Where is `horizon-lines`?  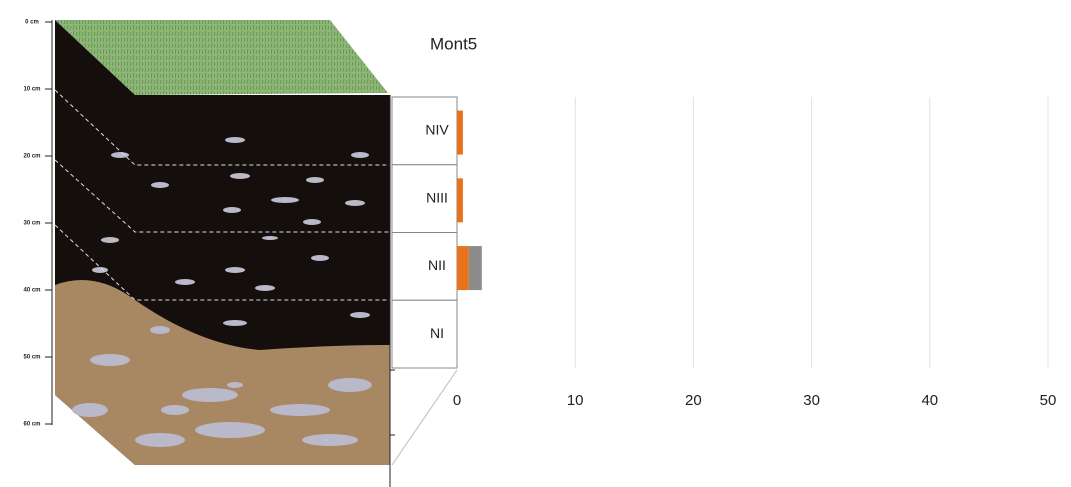
horizon-lines is located at coordinates (222, 195).